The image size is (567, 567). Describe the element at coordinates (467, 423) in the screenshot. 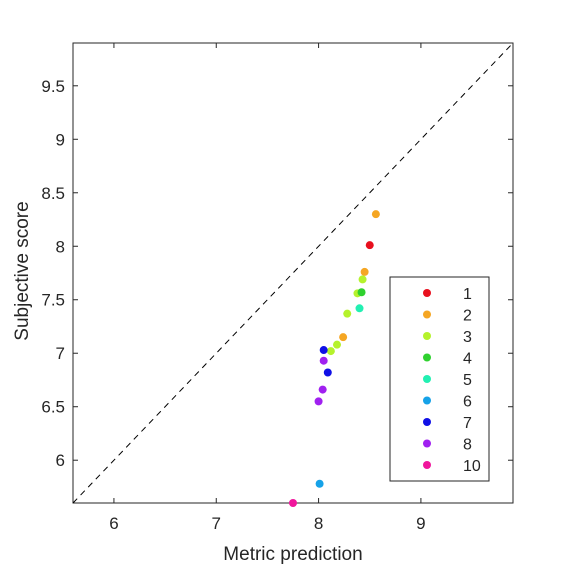

I see `legend-label-7: 7` at that location.